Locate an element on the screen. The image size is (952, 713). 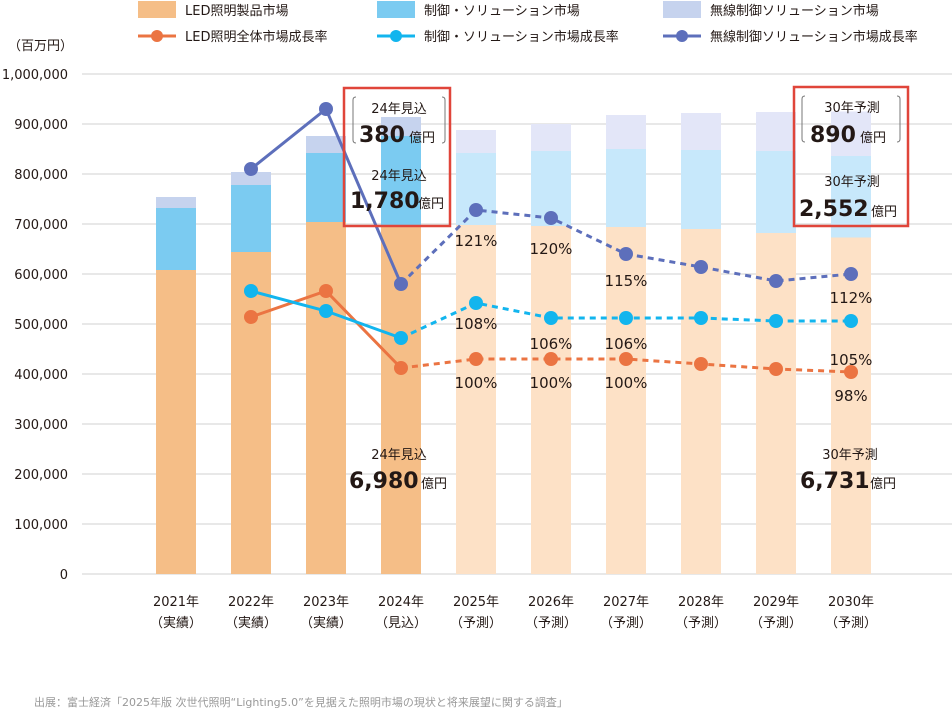
legend-label: LED照明全体市場成長率 is located at coordinates (256, 37).